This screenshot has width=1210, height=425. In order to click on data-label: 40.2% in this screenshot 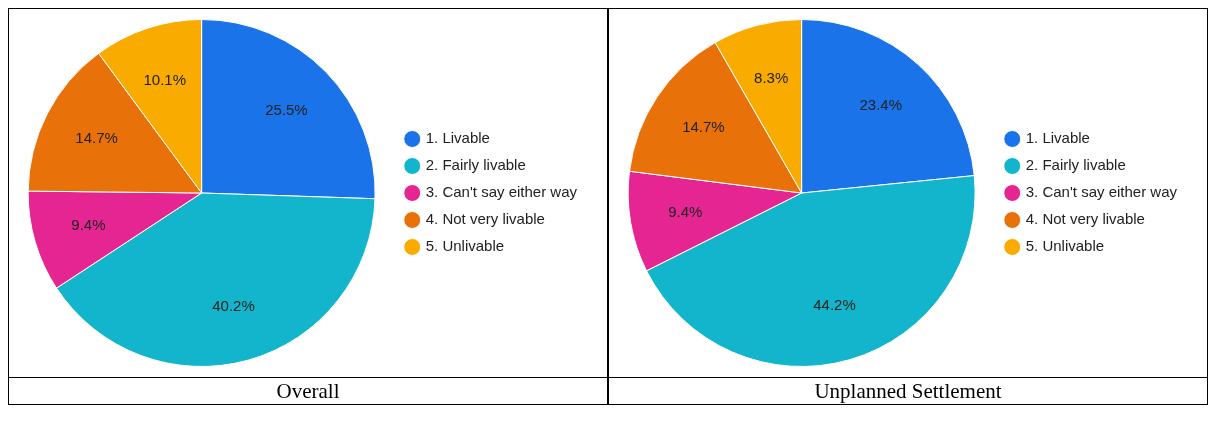, I will do `click(233, 305)`.